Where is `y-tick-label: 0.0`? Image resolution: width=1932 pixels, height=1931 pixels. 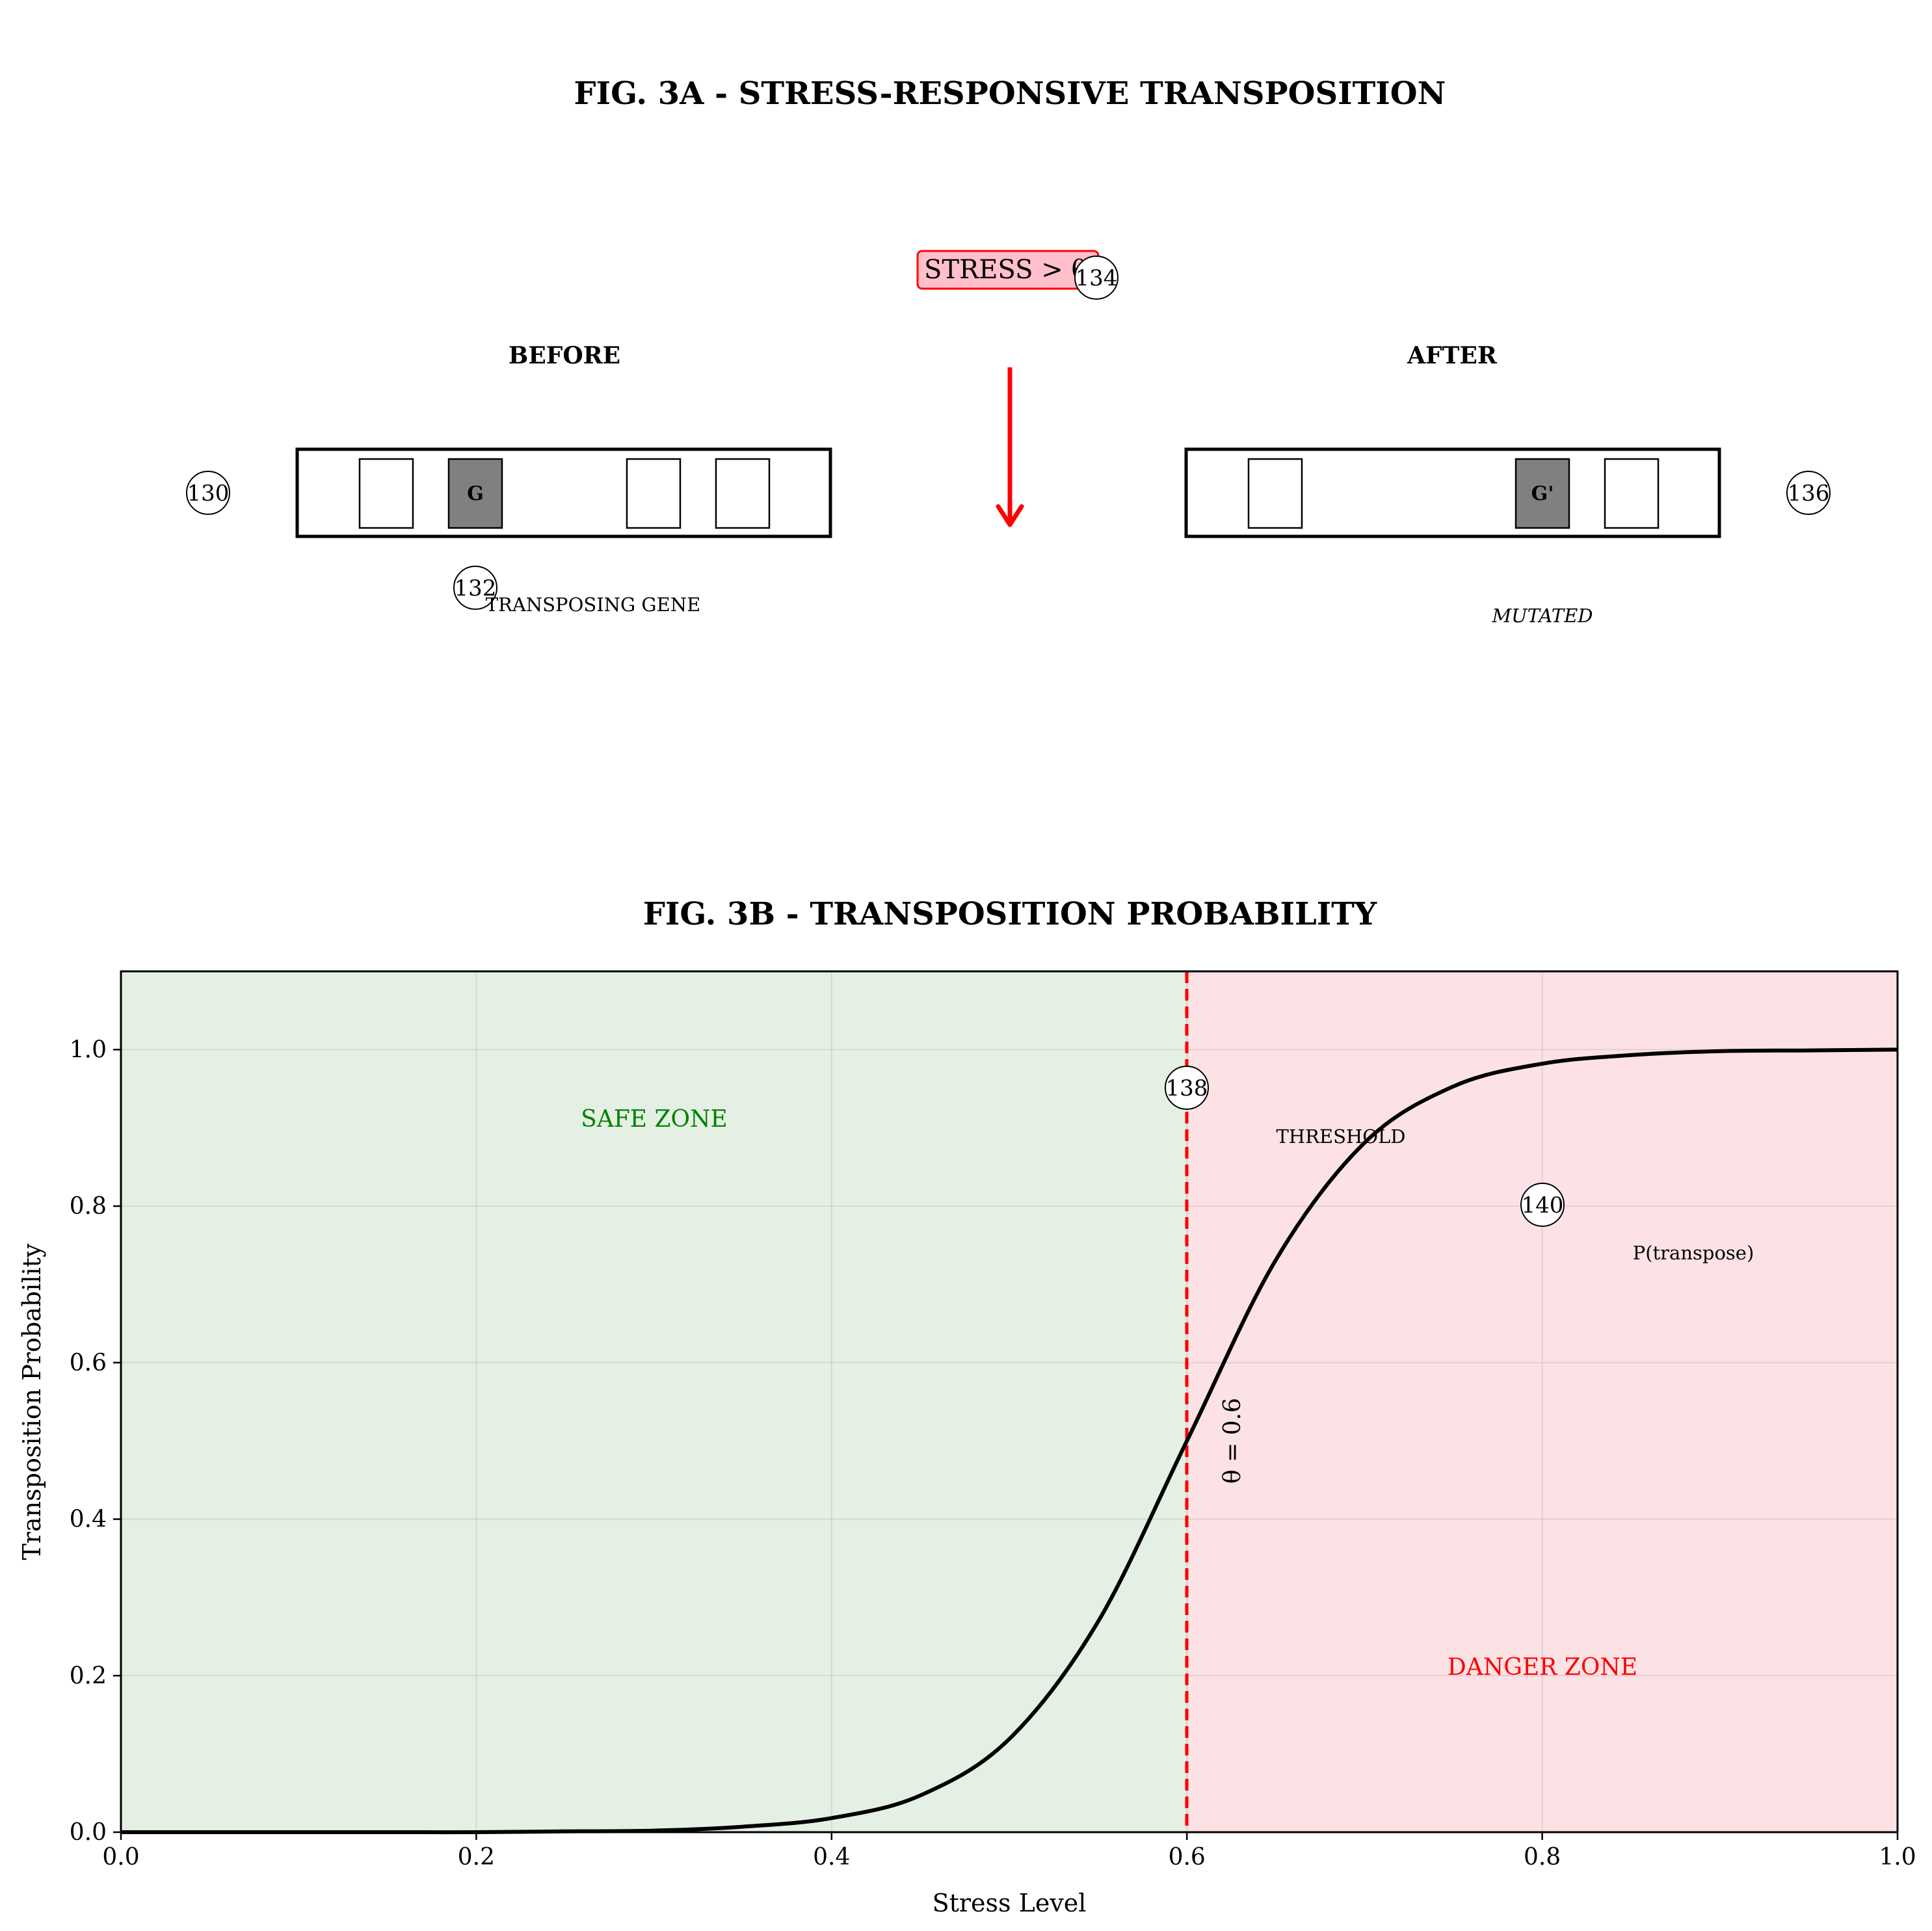
y-tick-label: 0.0 is located at coordinates (88, 1832).